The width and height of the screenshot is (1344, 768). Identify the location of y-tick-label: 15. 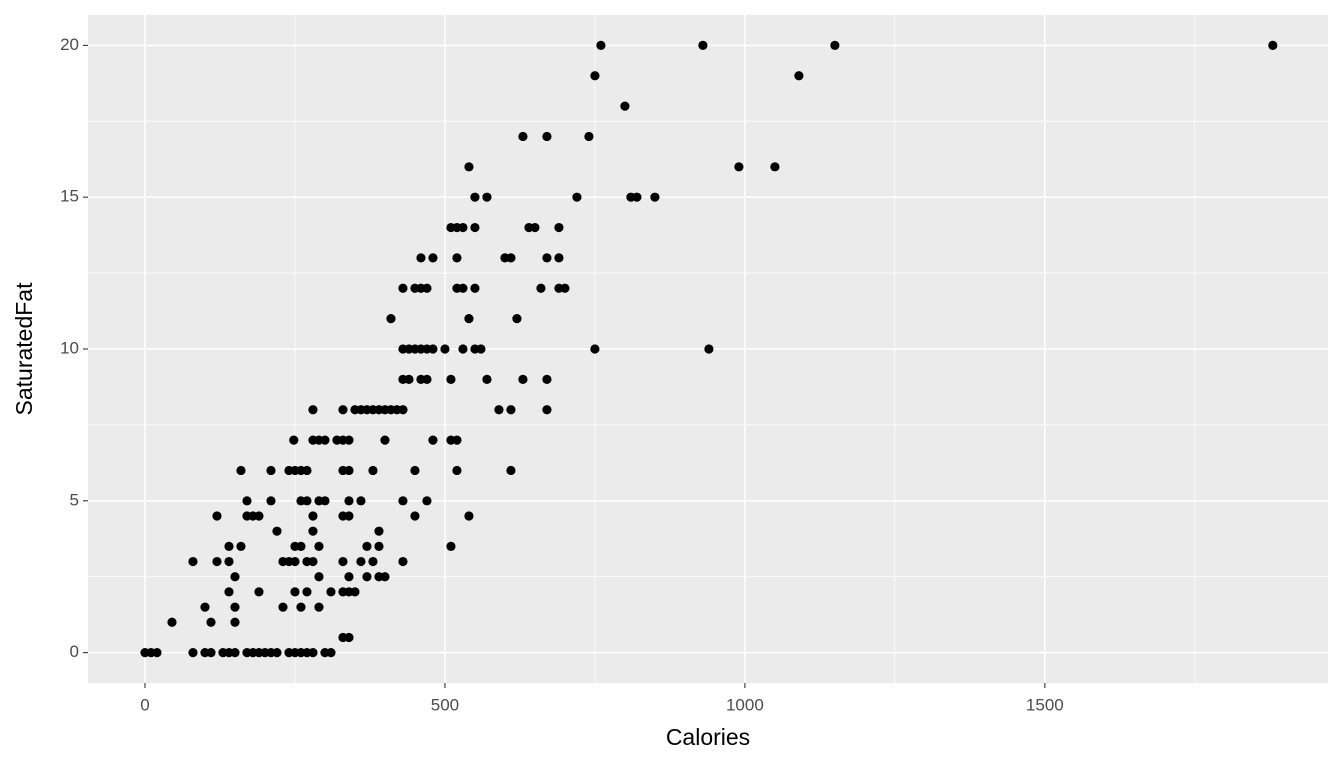
(69, 196).